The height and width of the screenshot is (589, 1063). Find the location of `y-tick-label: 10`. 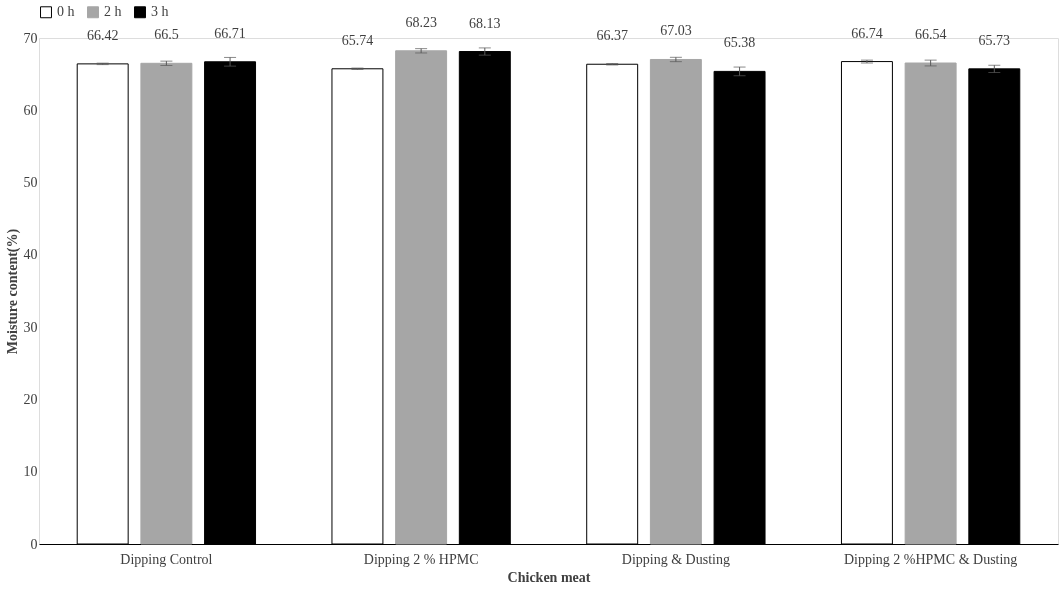

y-tick-label: 10 is located at coordinates (30, 472).